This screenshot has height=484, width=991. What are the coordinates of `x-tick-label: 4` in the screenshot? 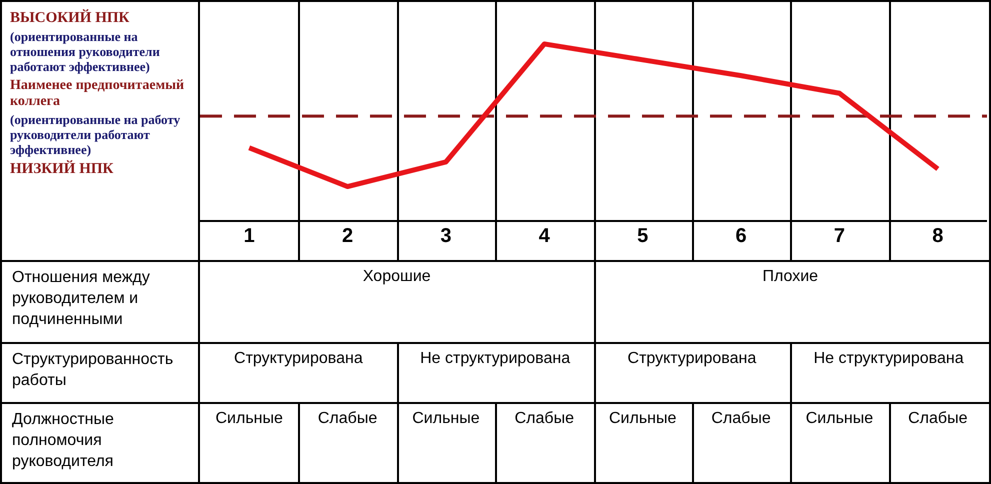 It's located at (544, 236).